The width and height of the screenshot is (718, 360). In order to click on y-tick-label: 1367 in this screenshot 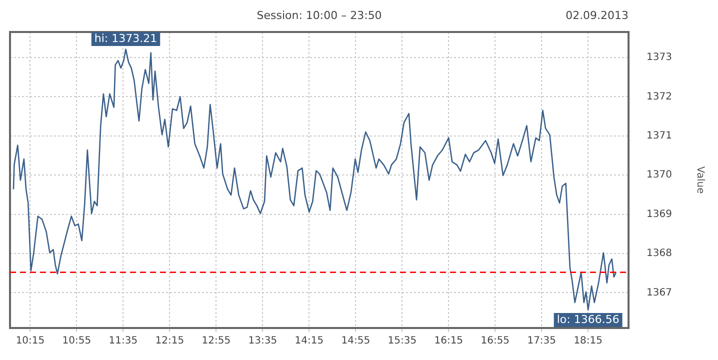, I will do `click(659, 292)`.